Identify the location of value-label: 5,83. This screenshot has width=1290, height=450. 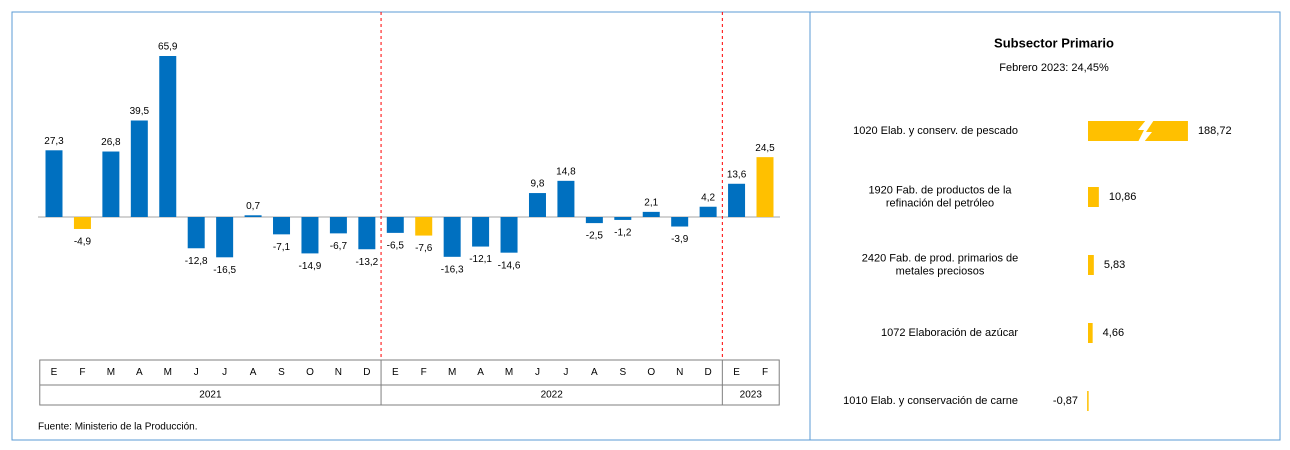
(1114, 265).